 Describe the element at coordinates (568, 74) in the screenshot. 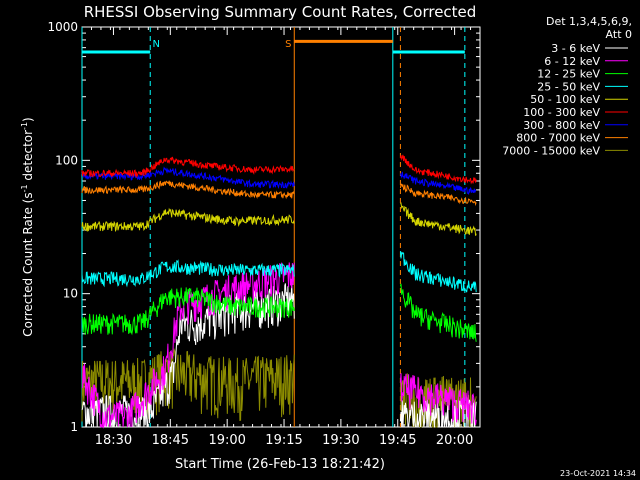

I see `legend-label: 12 - 25 keV` at that location.